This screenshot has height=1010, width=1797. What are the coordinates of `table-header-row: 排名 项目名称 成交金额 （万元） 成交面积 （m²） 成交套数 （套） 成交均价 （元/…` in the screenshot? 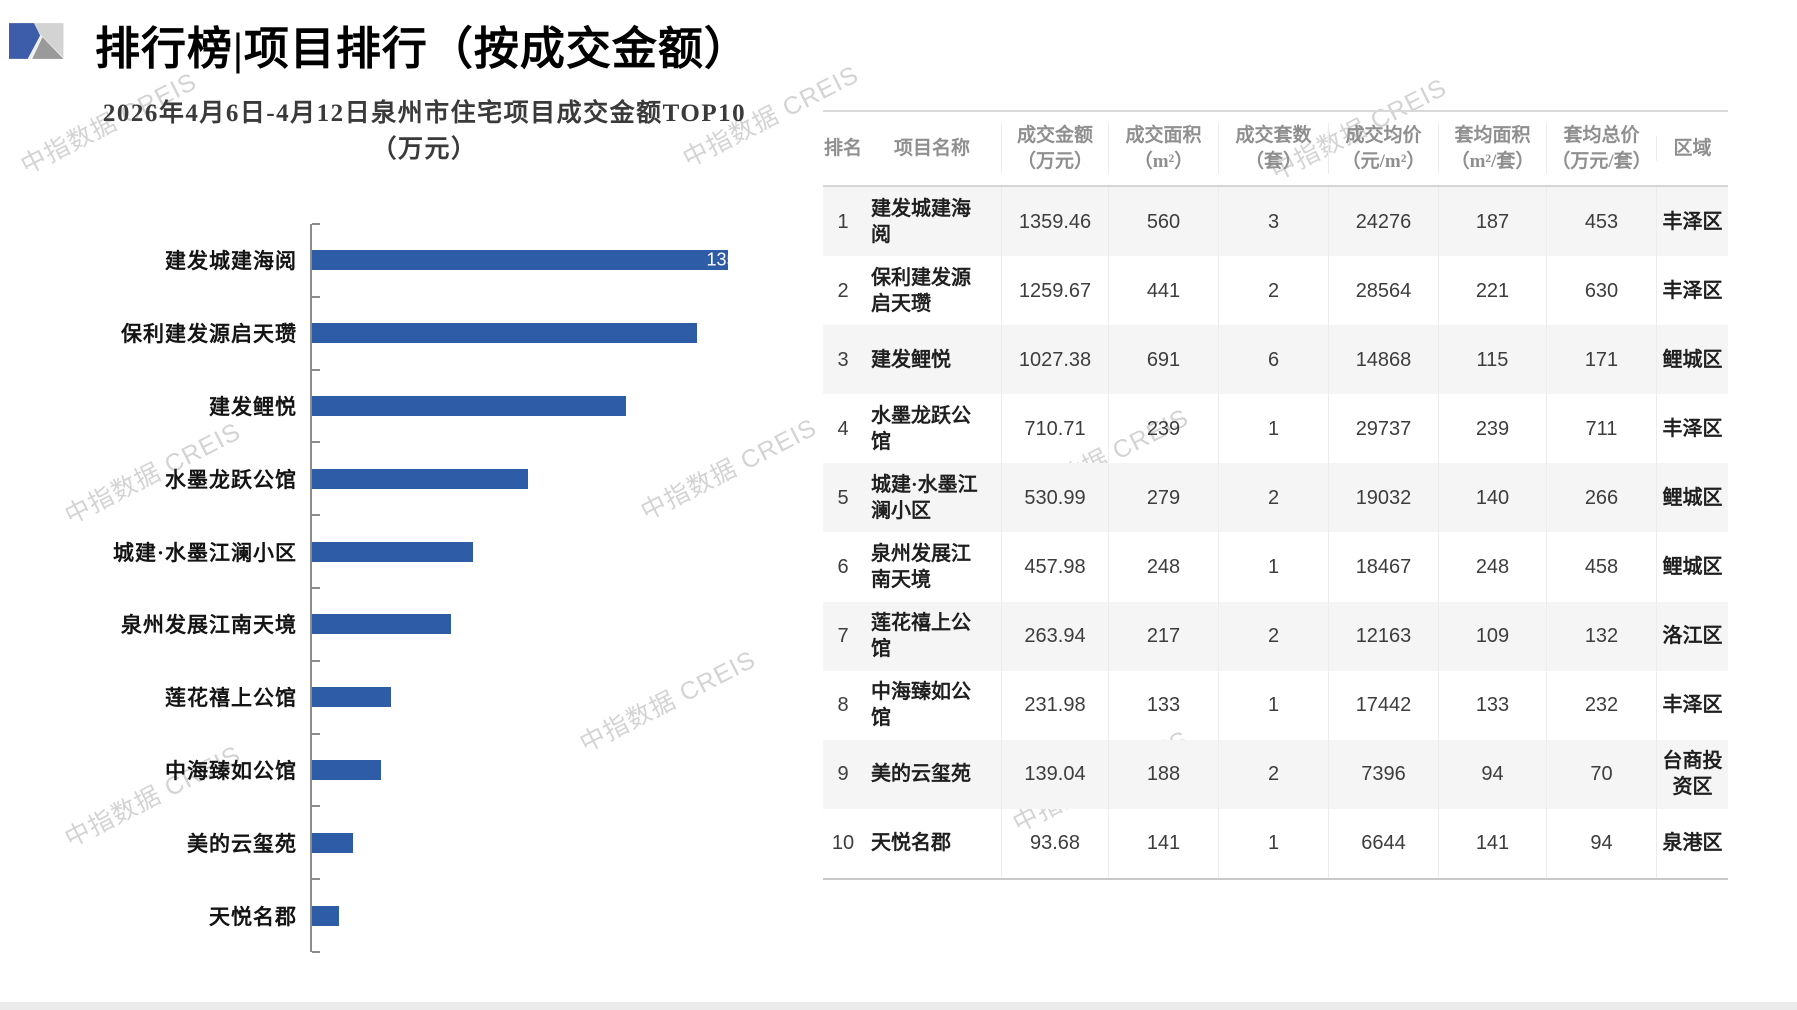 It's located at (1275, 148).